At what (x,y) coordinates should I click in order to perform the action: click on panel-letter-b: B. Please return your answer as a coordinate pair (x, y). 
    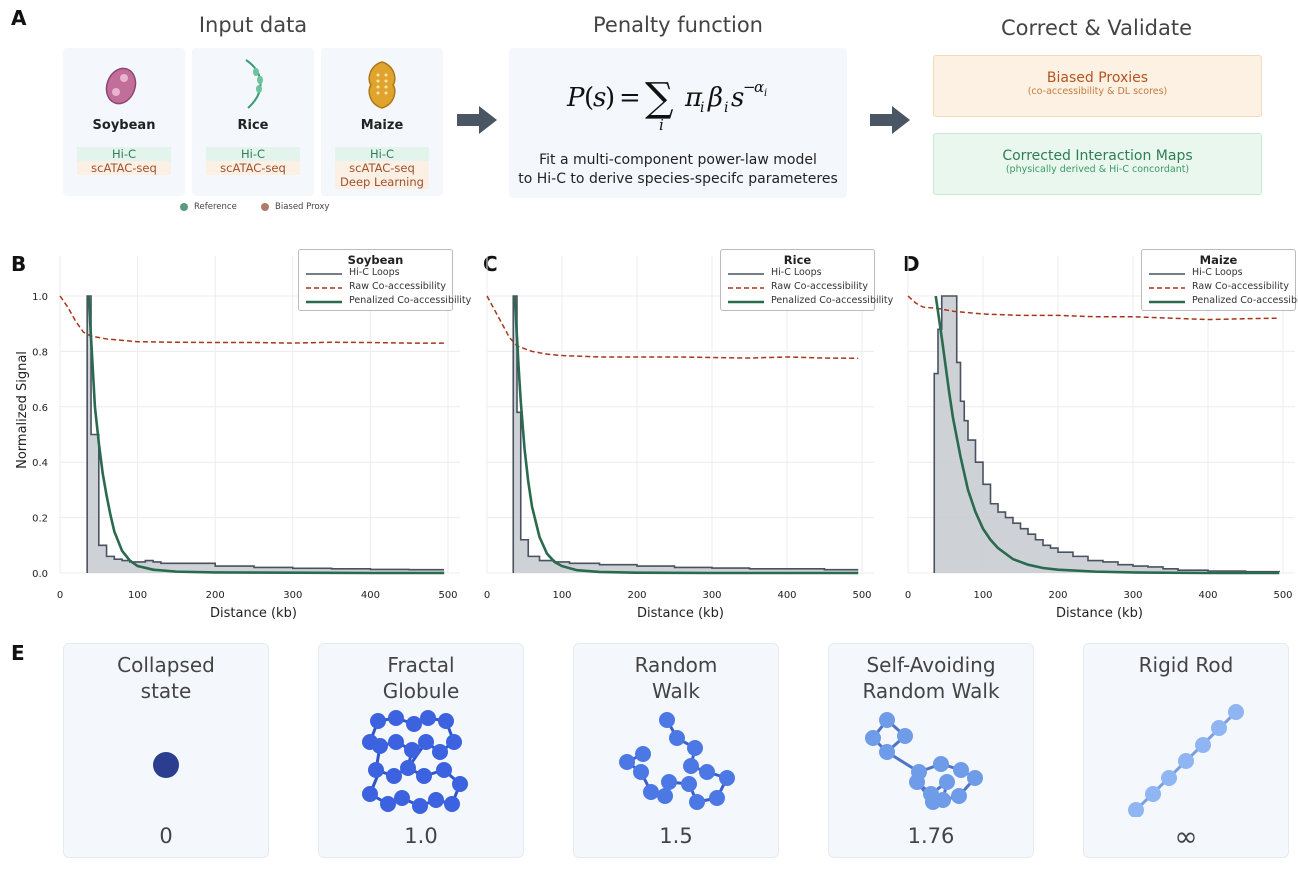
    Looking at the image, I should click on (19, 264).